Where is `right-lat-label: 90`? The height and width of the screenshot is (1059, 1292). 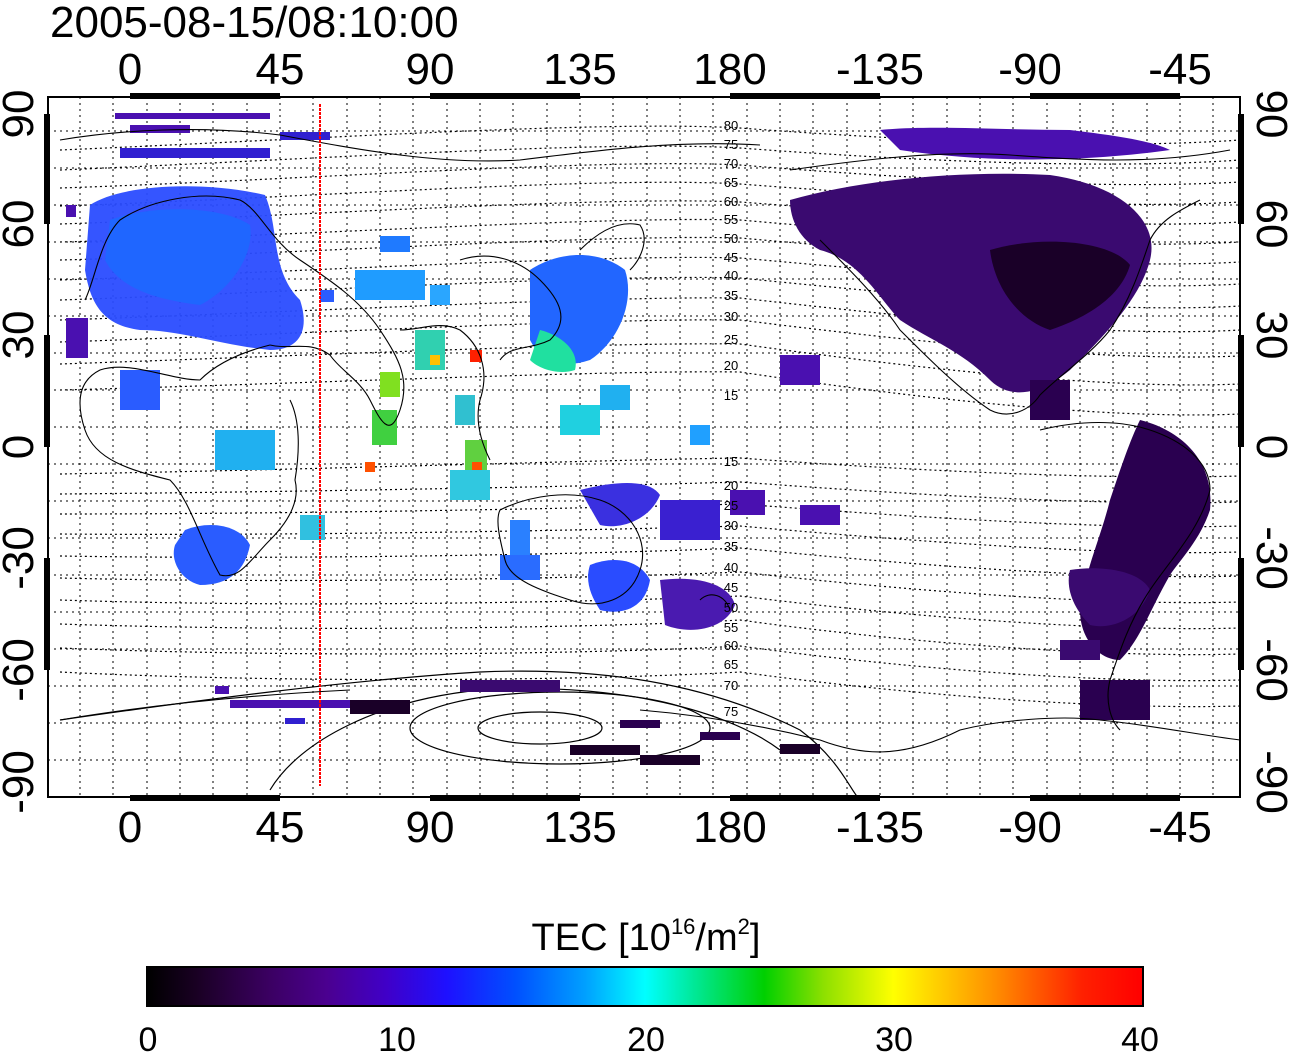 right-lat-label: 90 is located at coordinates (1269, 114).